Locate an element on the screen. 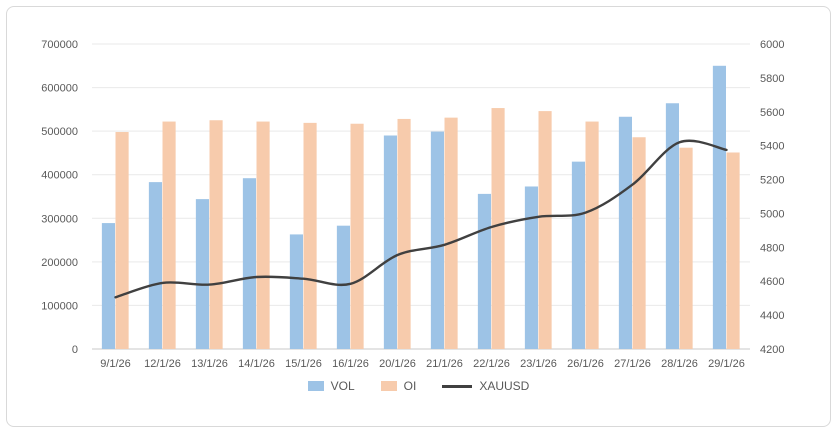 This screenshot has height=433, width=837. x-axis-category-label: 15/1/26 is located at coordinates (303, 364).